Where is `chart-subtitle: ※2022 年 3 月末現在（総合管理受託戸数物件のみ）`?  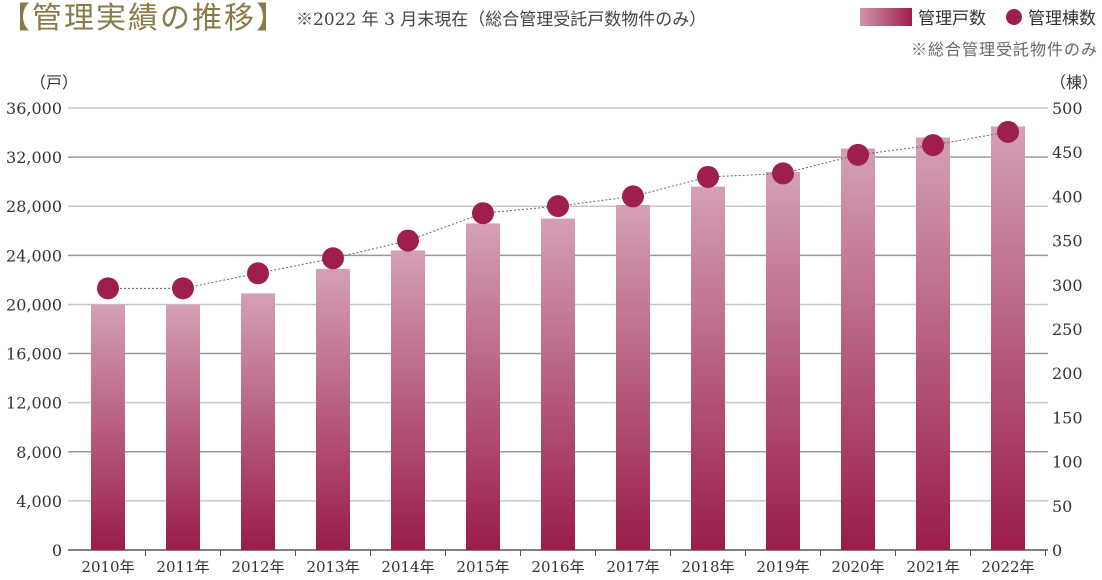 chart-subtitle: ※2022 年 3 月末現在（総合管理受託戸数物件のみ） is located at coordinates (501, 20).